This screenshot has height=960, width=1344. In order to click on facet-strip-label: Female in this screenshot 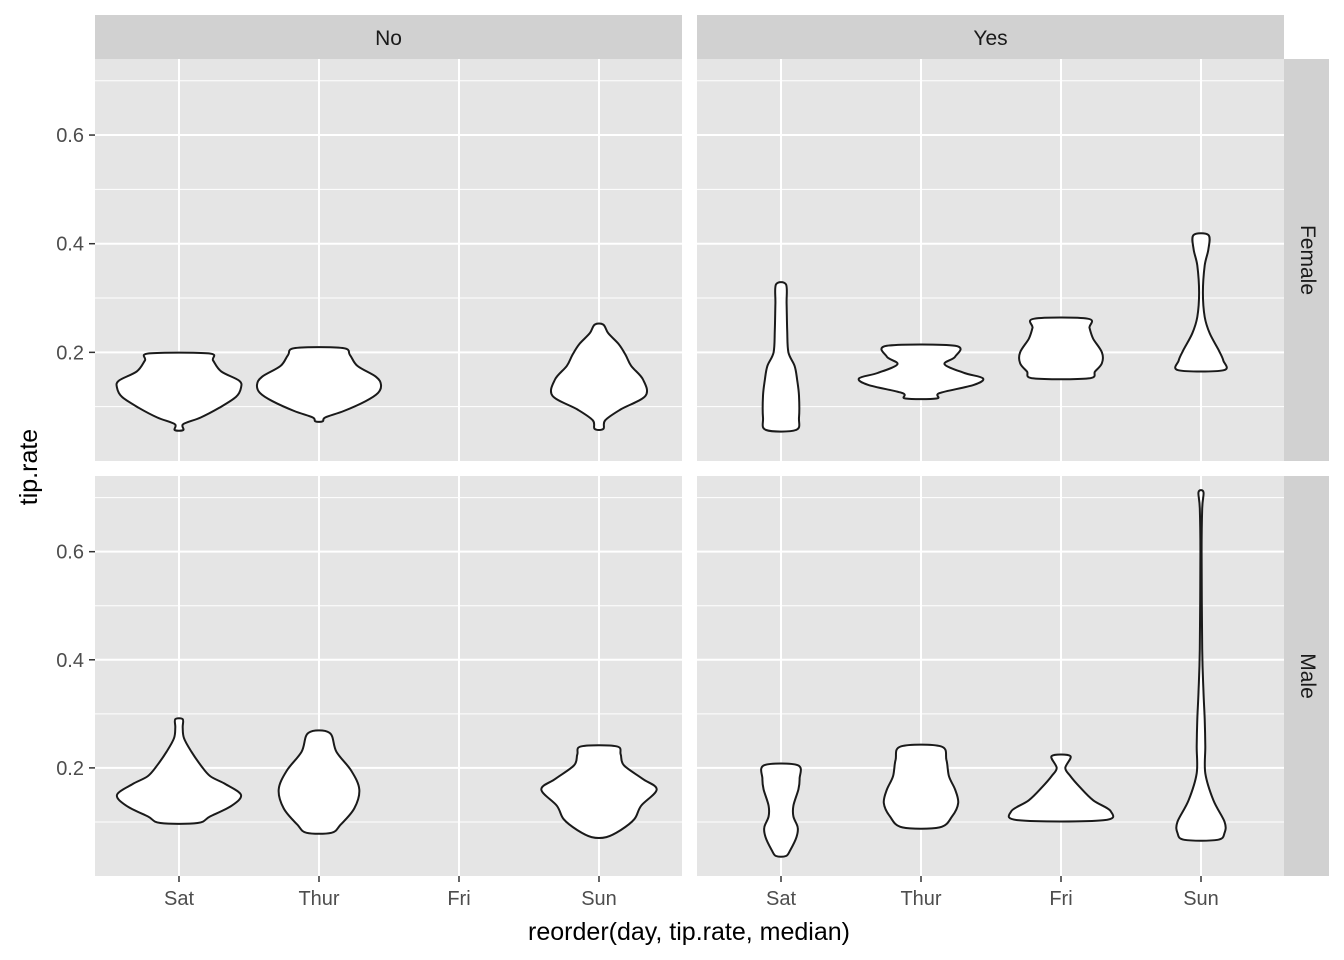, I will do `click(1307, 260)`.